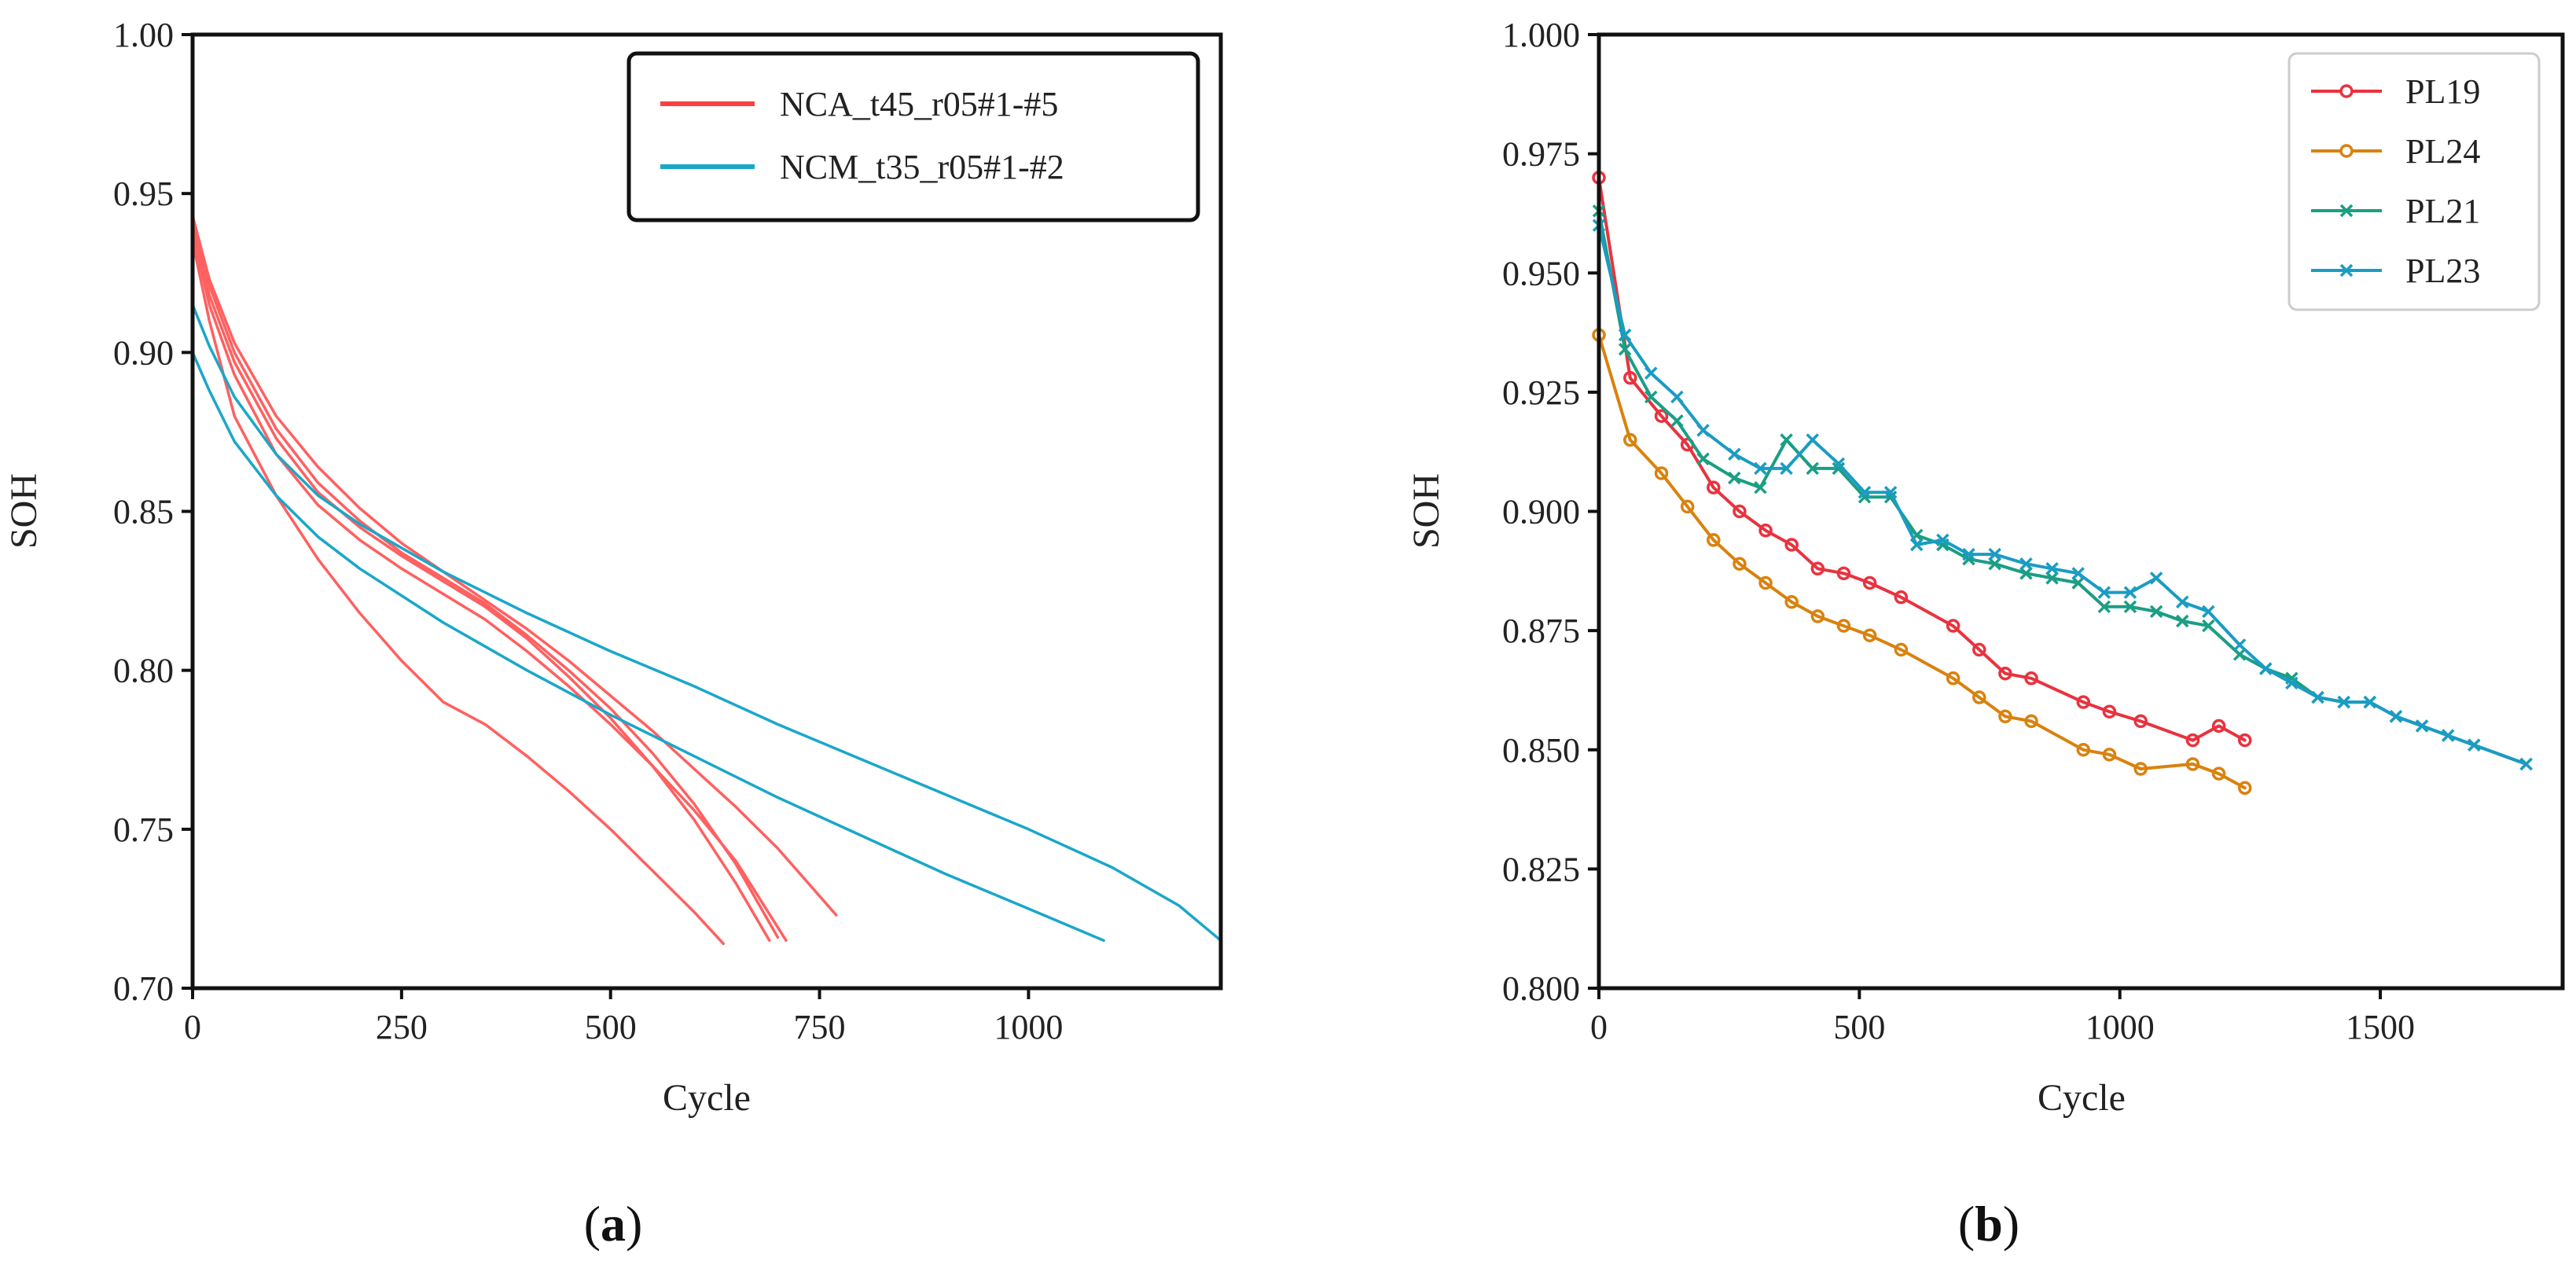 The height and width of the screenshot is (1261, 2576). I want to click on panel-a-xlabel: Cycle, so click(707, 1098).